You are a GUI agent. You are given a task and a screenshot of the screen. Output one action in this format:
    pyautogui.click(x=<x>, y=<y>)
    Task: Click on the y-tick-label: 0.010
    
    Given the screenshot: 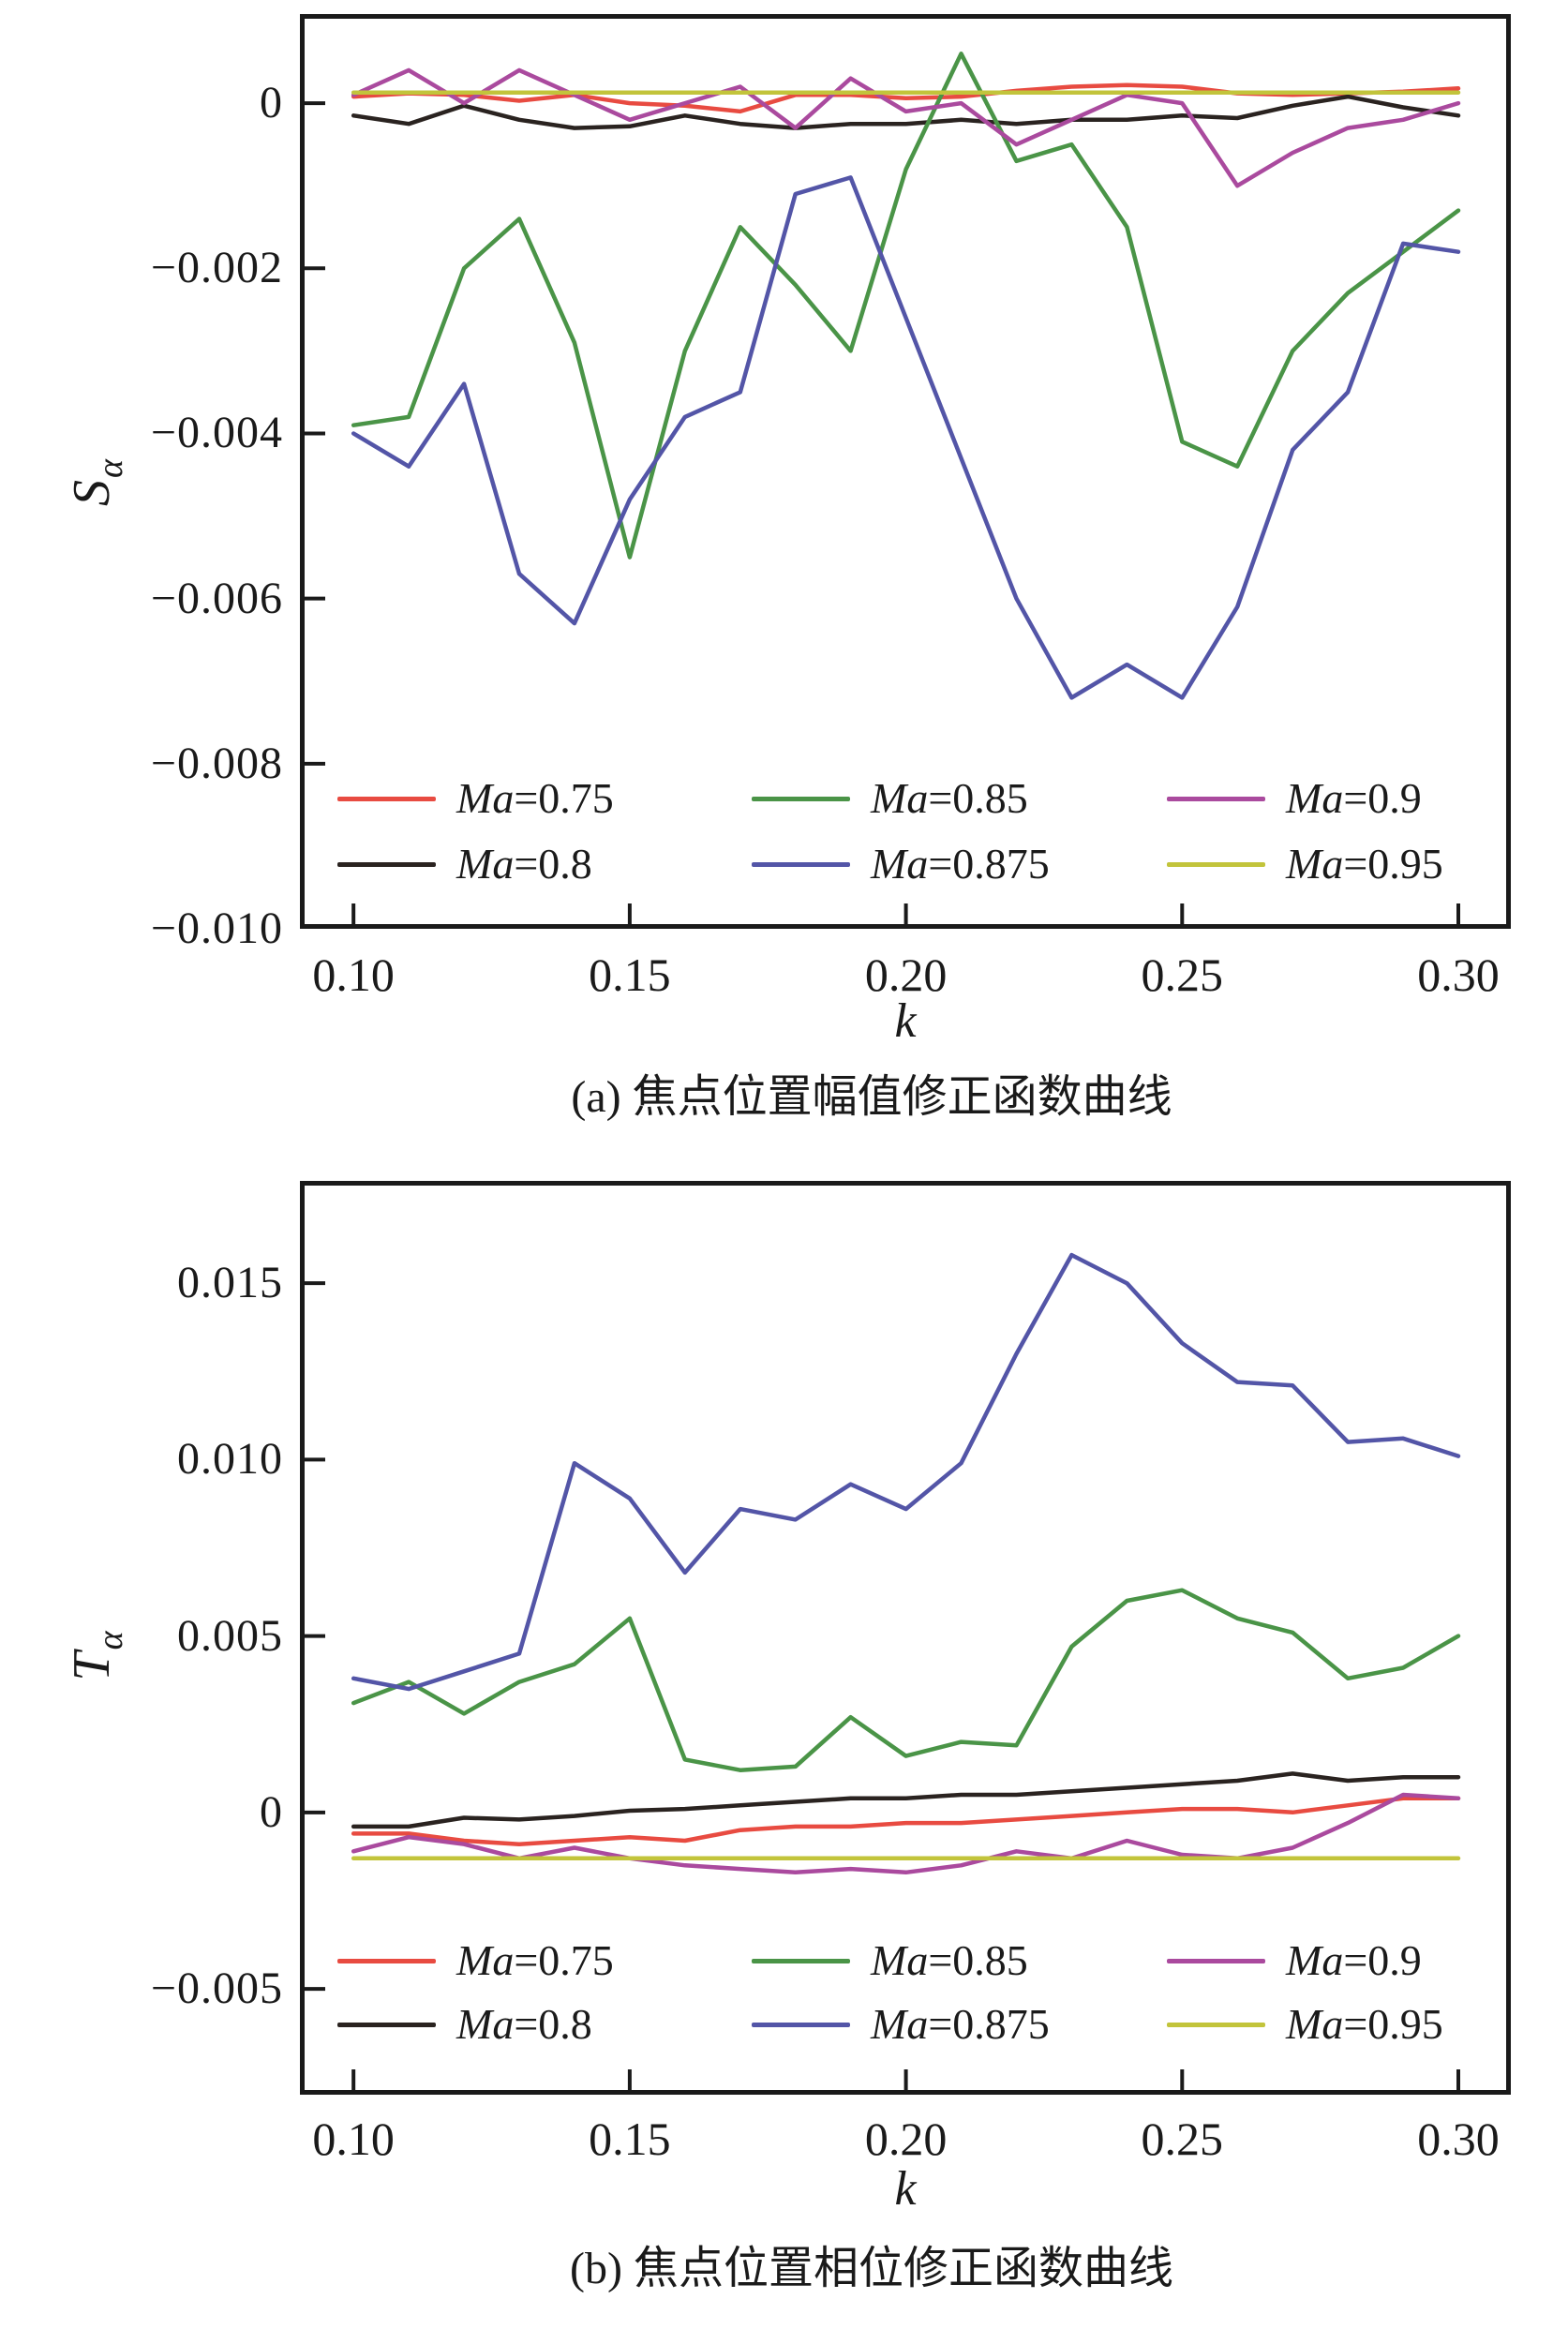 What is the action you would take?
    pyautogui.click(x=230, y=1459)
    